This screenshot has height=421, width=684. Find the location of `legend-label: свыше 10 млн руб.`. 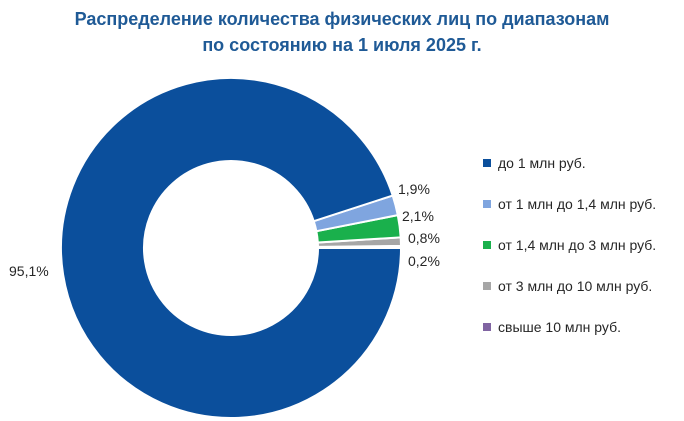

legend-label: свыше 10 млн руб. is located at coordinates (559, 327).